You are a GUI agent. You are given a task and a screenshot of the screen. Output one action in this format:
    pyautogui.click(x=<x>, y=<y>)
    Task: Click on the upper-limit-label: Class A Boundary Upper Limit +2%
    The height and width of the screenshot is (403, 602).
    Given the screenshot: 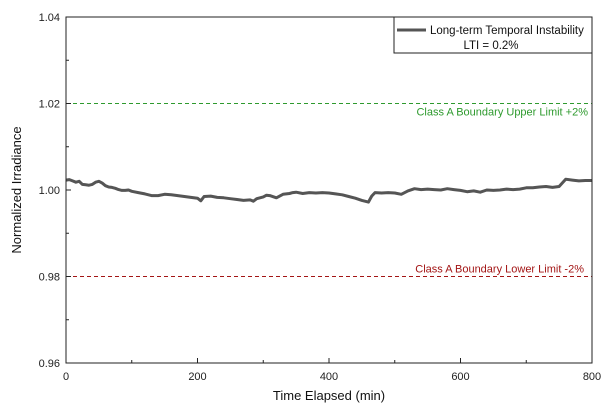 What is the action you would take?
    pyautogui.click(x=502, y=113)
    